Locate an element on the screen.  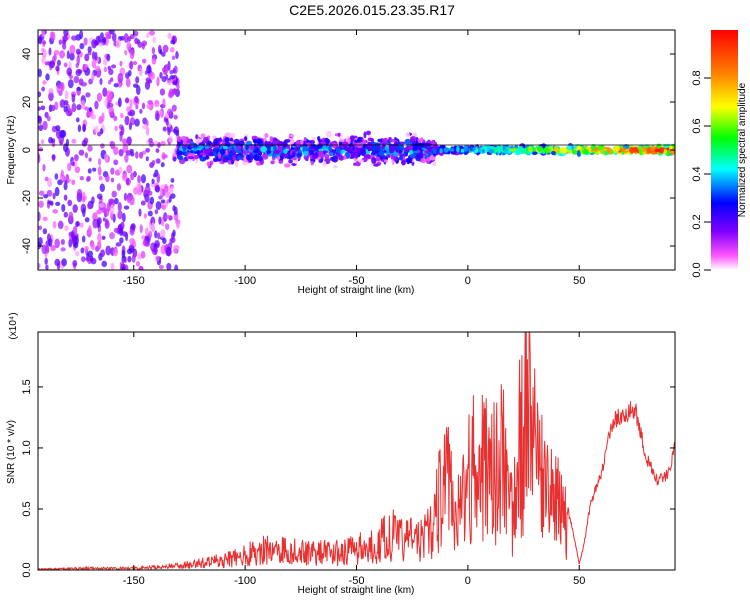
x-tick-label: -150 is located at coordinates (134, 581).